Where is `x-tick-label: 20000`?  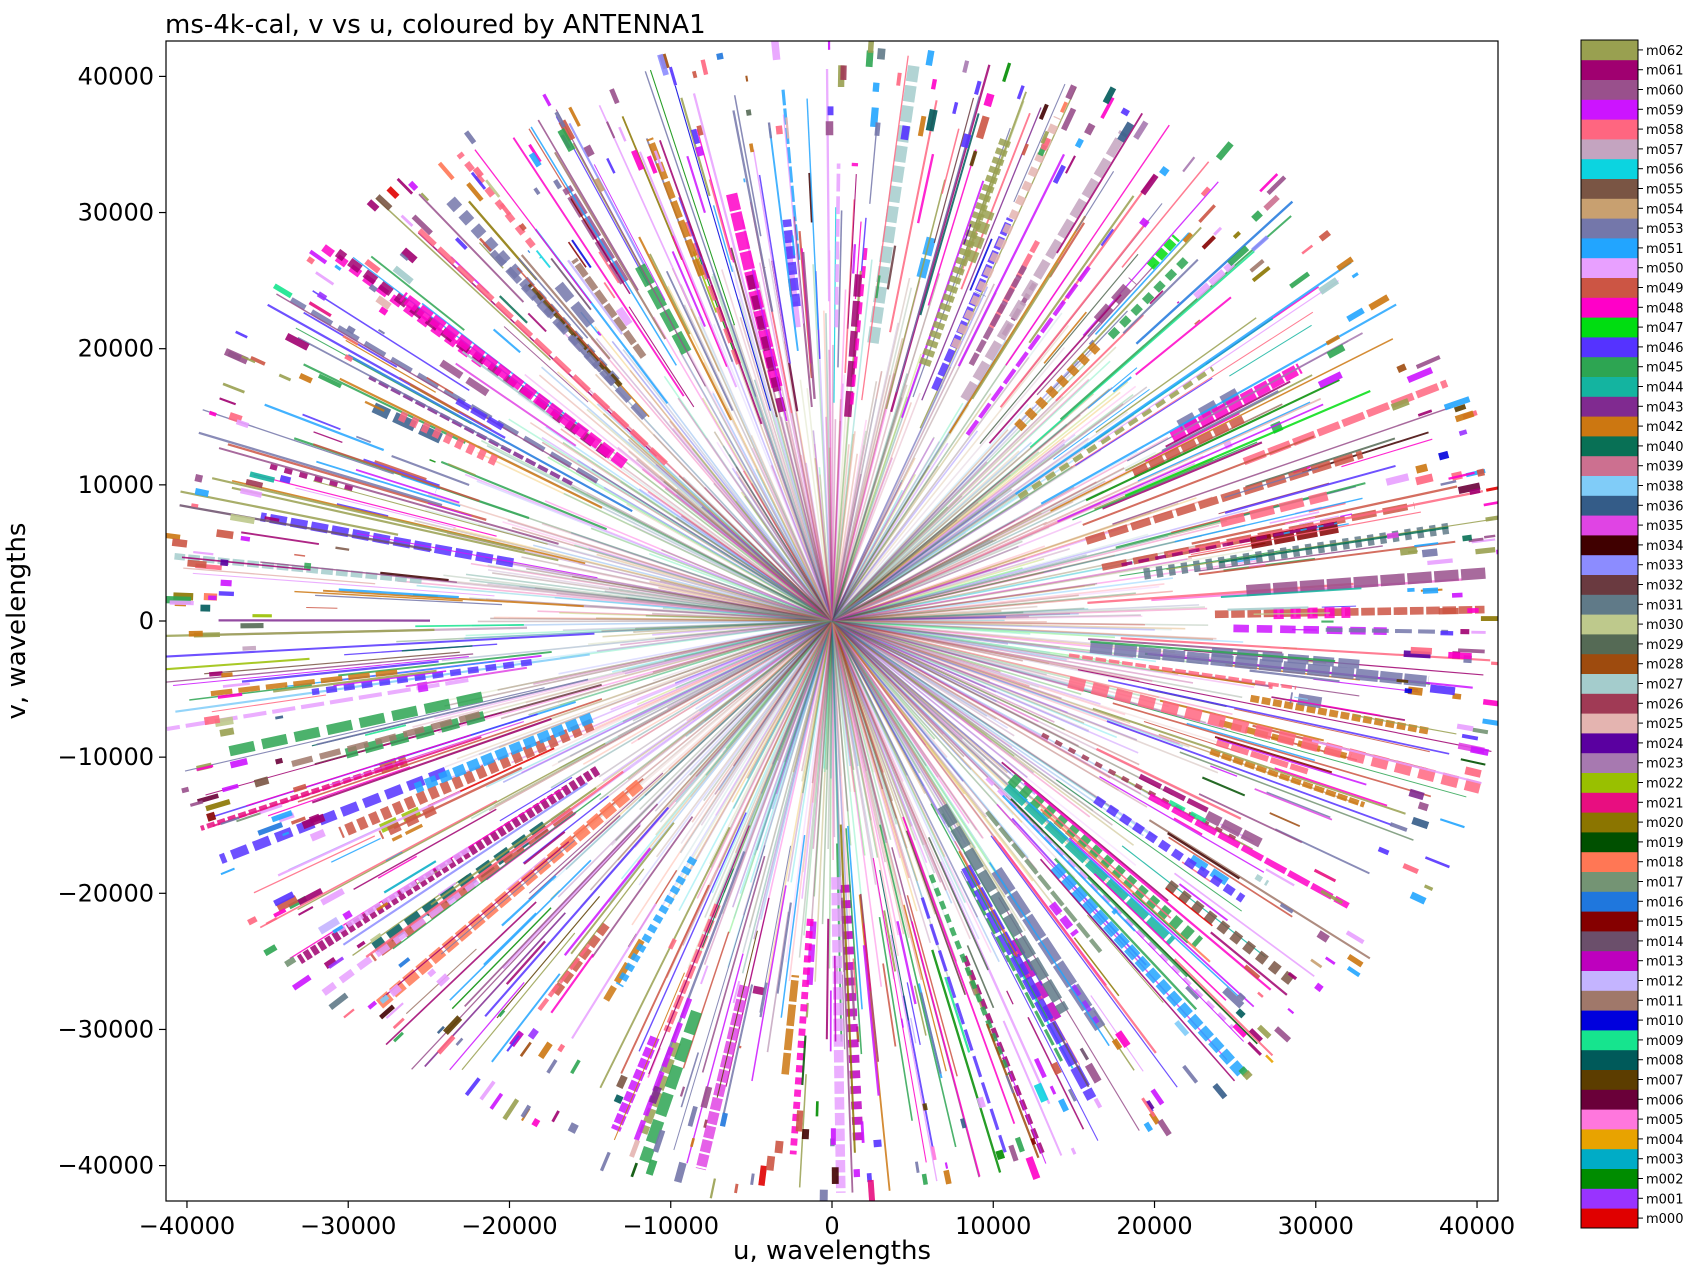
x-tick-label: 20000 is located at coordinates (1154, 1226).